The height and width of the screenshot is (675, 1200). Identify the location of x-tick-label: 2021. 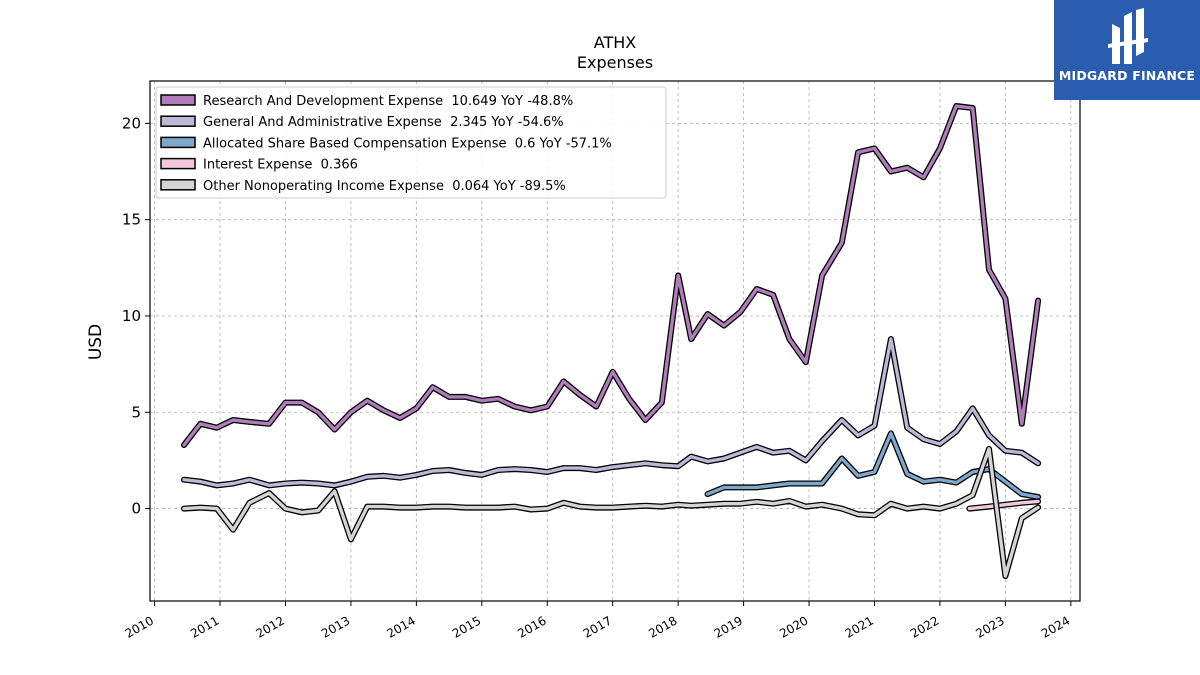
(859, 626).